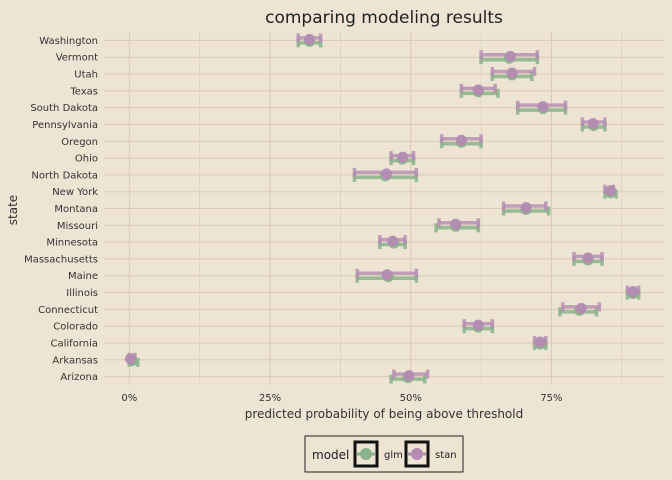  What do you see at coordinates (65, 125) in the screenshot?
I see `y-tick-label: Pennsylvania` at bounding box center [65, 125].